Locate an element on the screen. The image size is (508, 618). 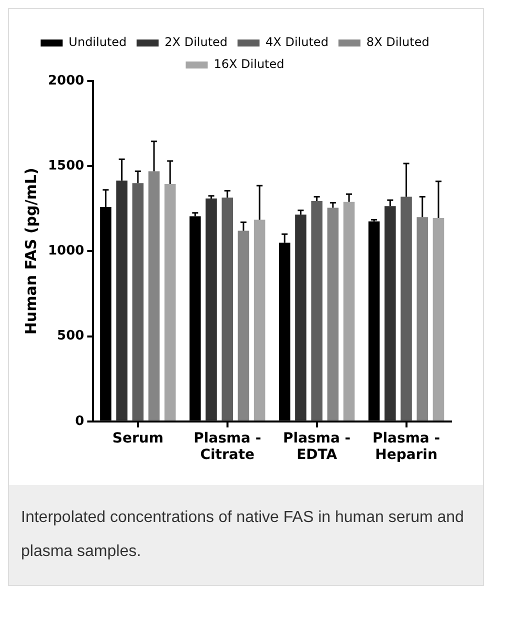
x-tick-label: Serum is located at coordinates (138, 438).